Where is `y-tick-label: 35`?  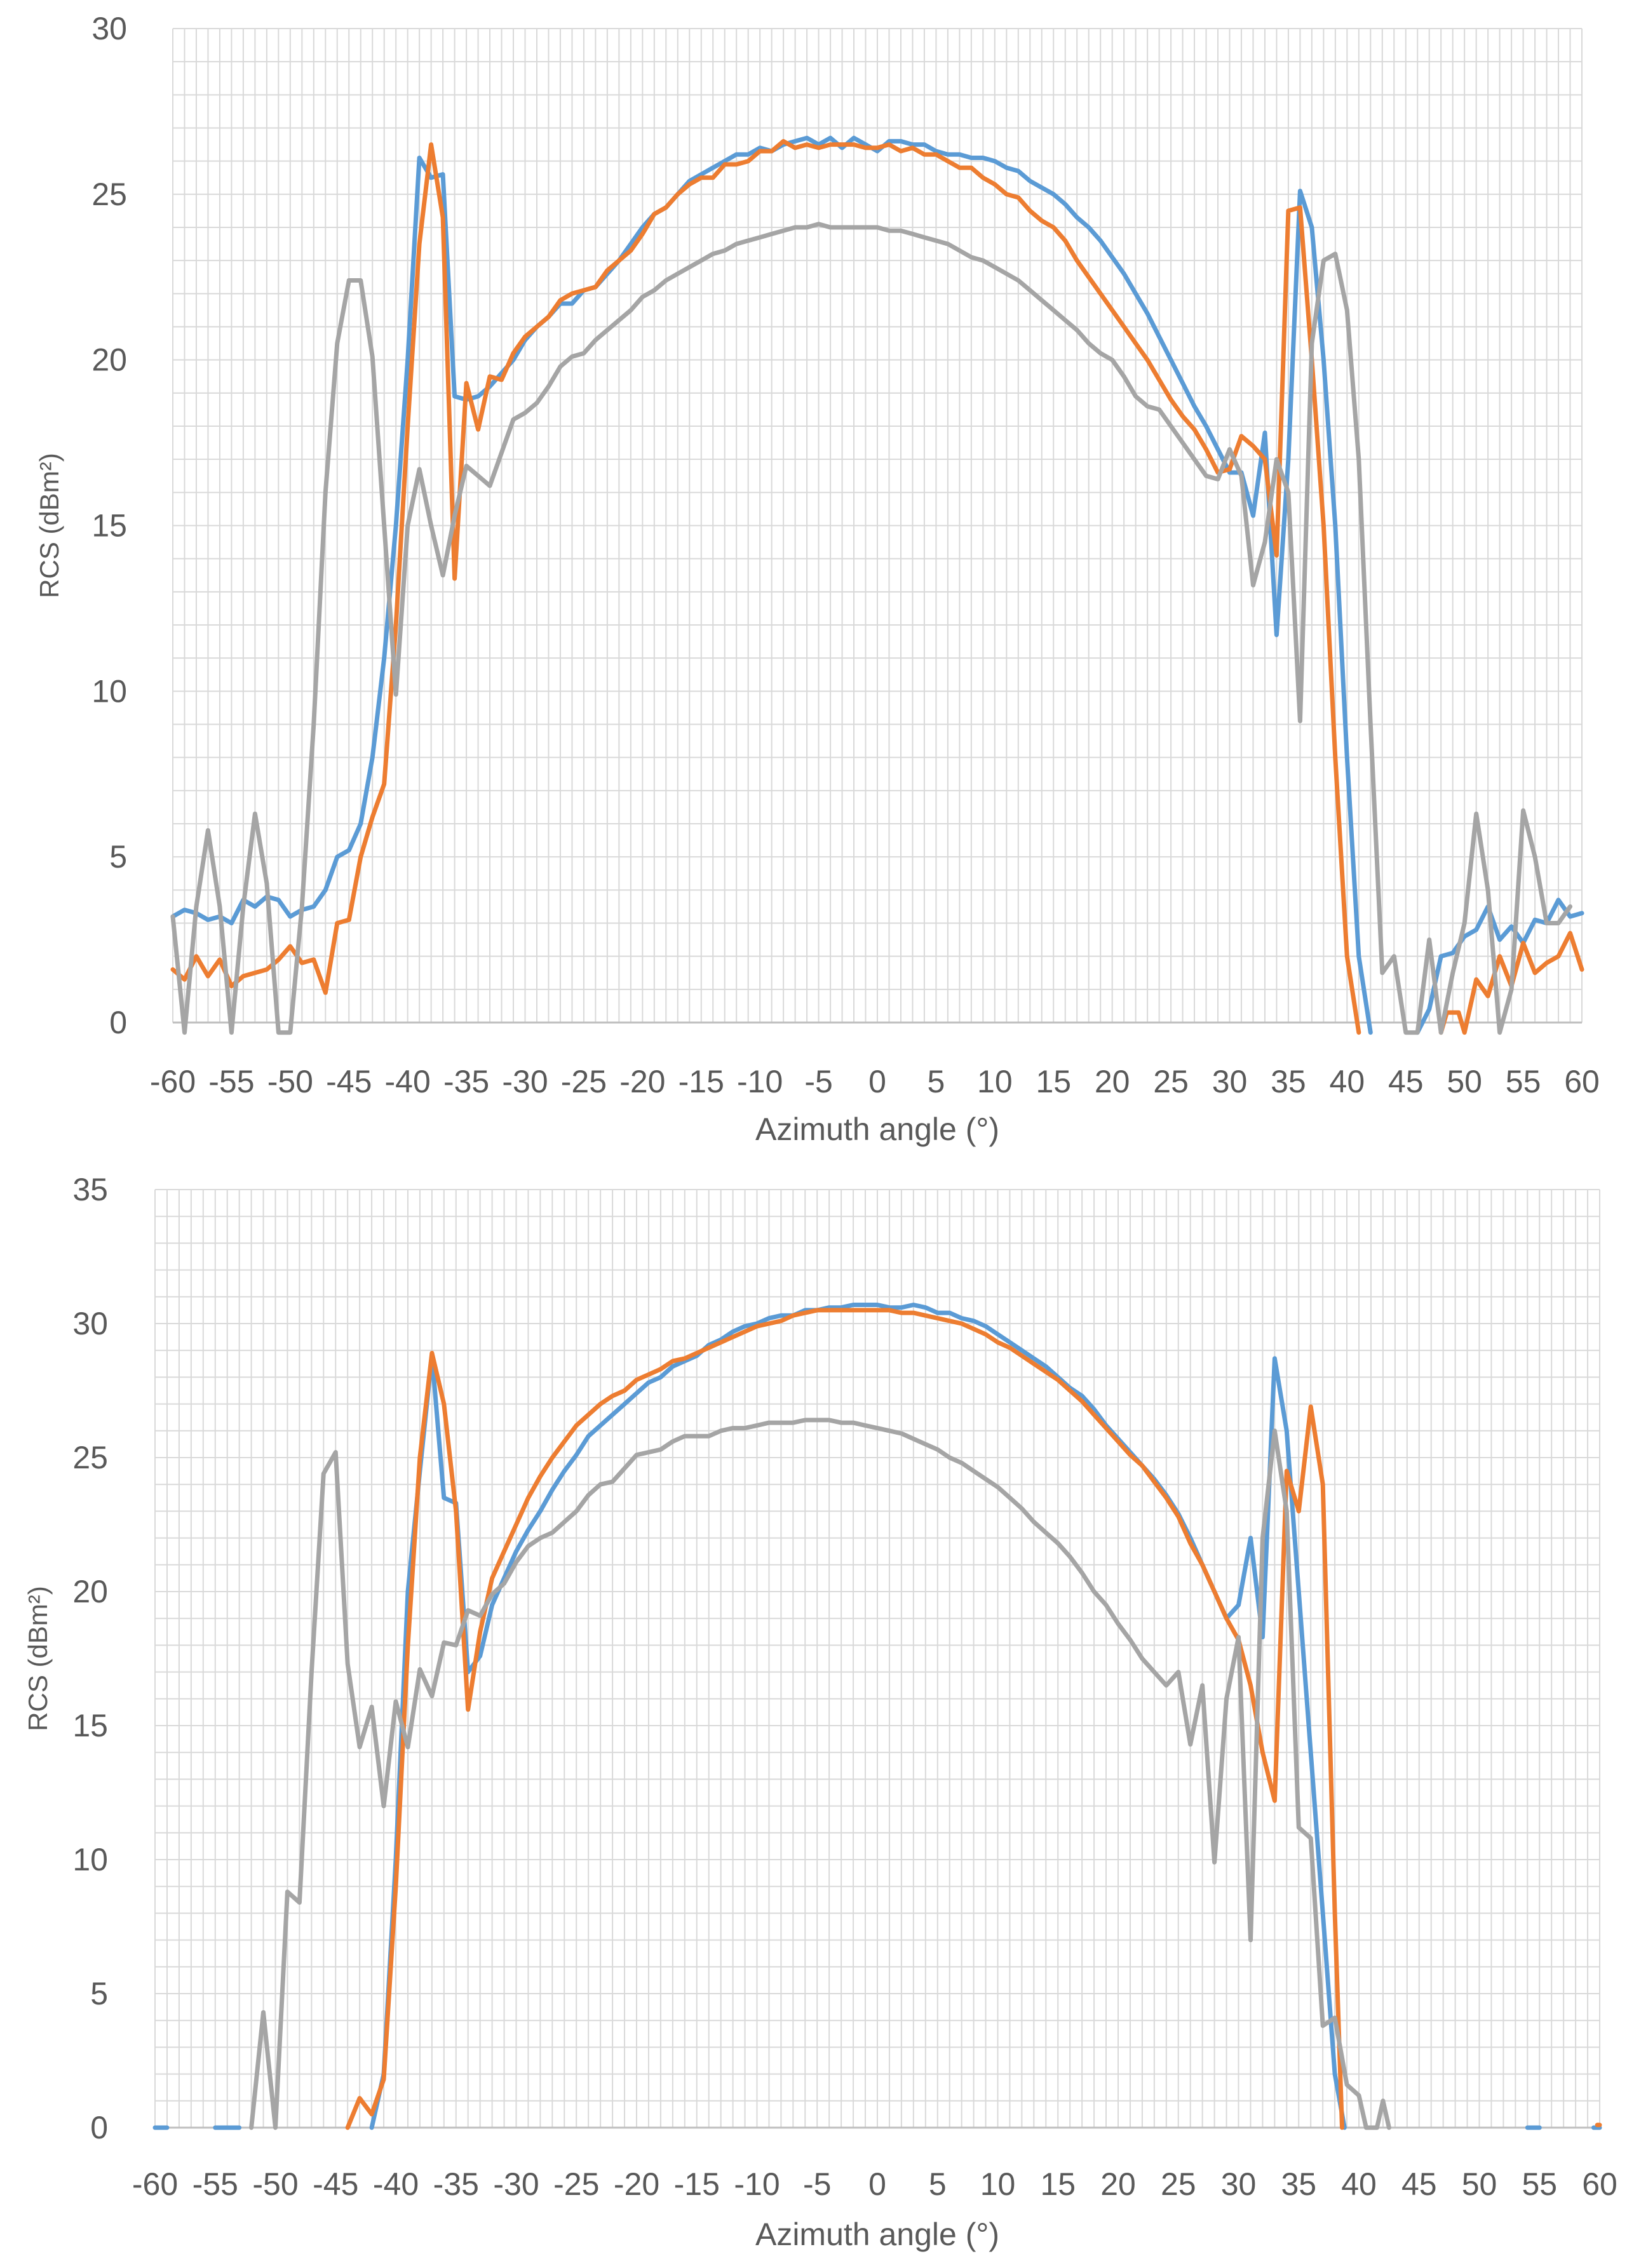 y-tick-label: 35 is located at coordinates (90, 1190).